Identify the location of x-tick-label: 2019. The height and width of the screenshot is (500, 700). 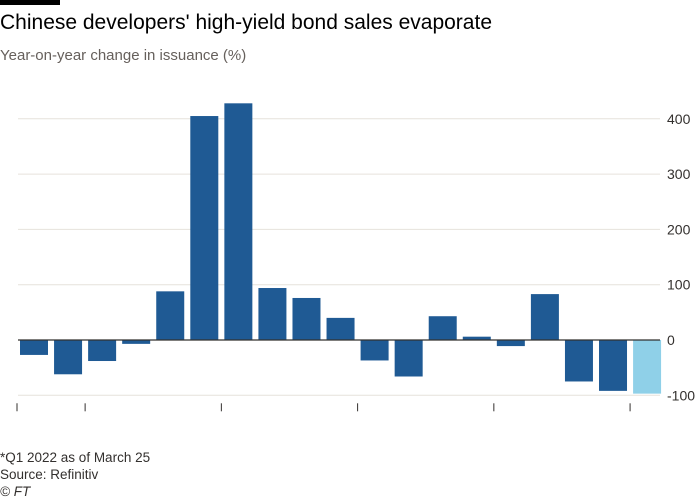
(221, 413).